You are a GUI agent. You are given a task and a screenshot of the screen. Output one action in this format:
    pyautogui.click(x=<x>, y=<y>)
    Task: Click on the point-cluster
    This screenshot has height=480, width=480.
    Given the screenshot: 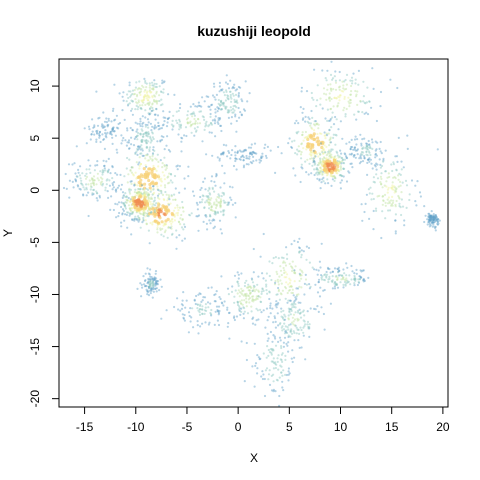 What is the action you would take?
    pyautogui.click(x=138, y=96)
    